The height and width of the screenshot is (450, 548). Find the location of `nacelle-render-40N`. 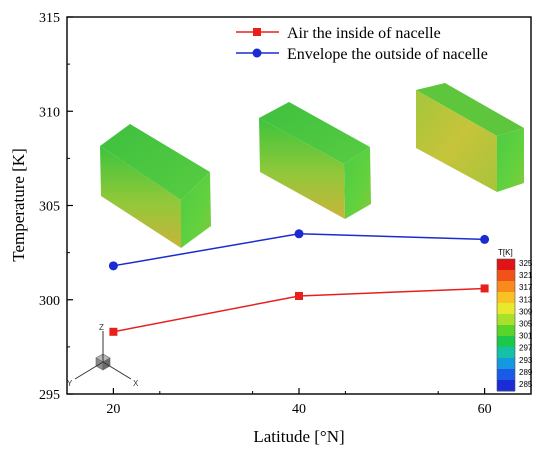

nacelle-render-40N is located at coordinates (315, 160).